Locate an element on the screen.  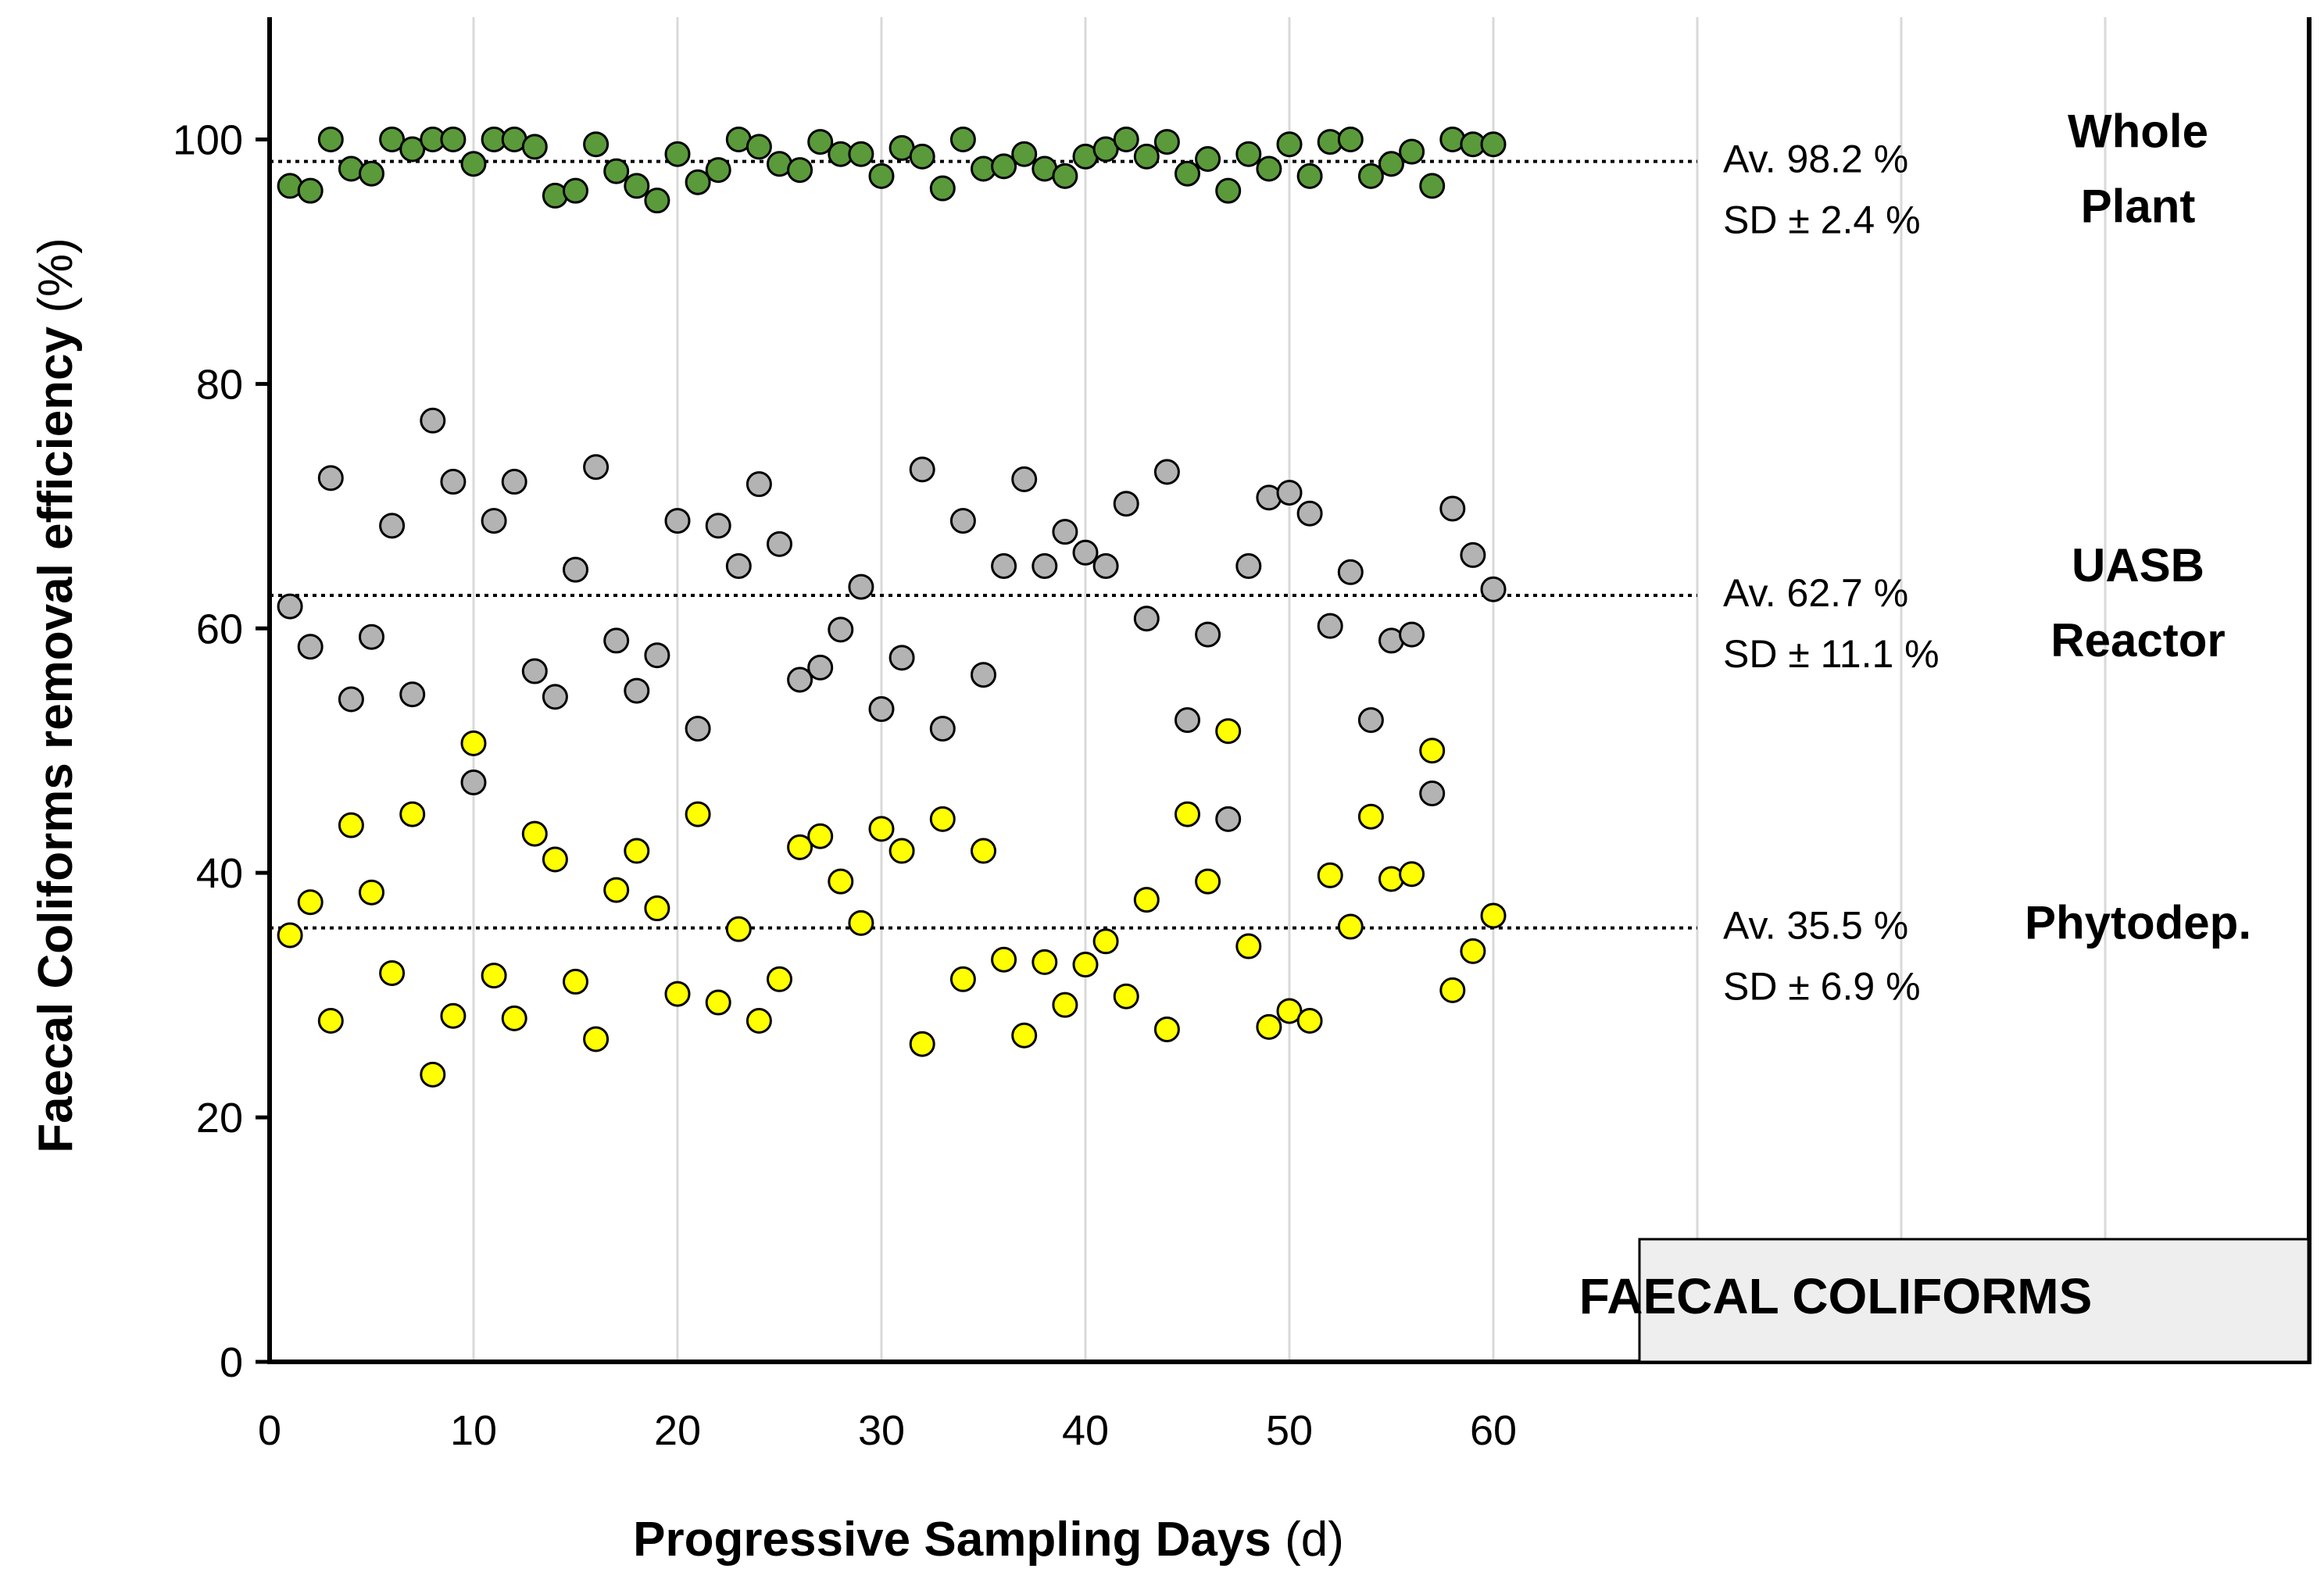
x-tick-labels: 0 10 20 30 40 50 60 is located at coordinates (887, 1431).